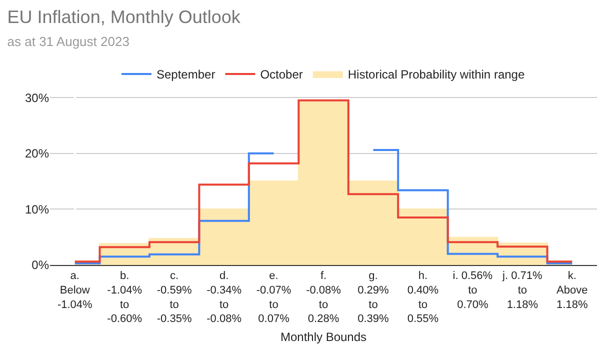  What do you see at coordinates (224, 298) in the screenshot?
I see `x-tick-label: d. -0.34% to -0.08%` at bounding box center [224, 298].